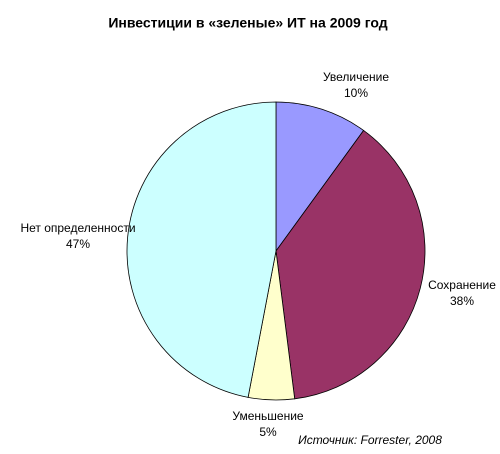 The width and height of the screenshot is (500, 454). Describe the element at coordinates (268, 432) in the screenshot. I see `slice-value-label: 5%` at that location.